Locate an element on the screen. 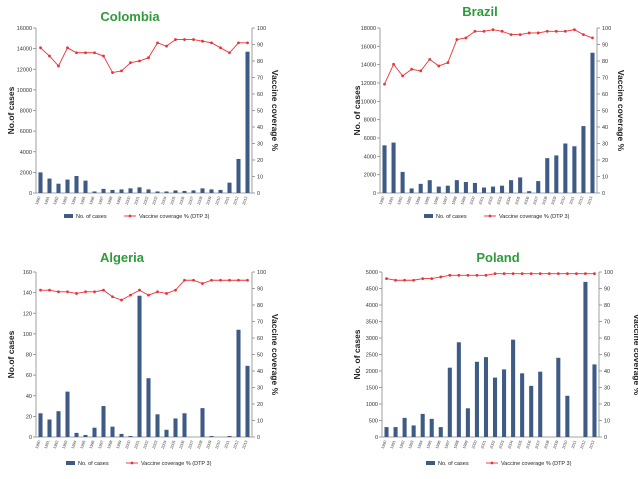 Image resolution: width=638 pixels, height=479 pixels. bar-2004 is located at coordinates (166, 433).